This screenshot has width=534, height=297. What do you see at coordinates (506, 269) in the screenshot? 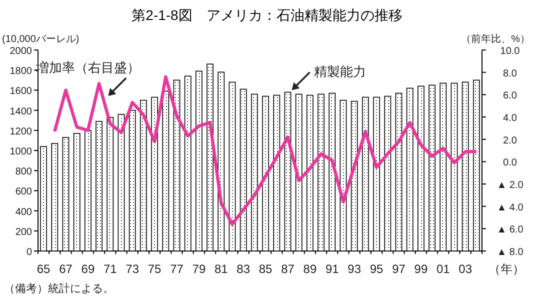
I see `x-axis-title: （年）` at bounding box center [506, 269].